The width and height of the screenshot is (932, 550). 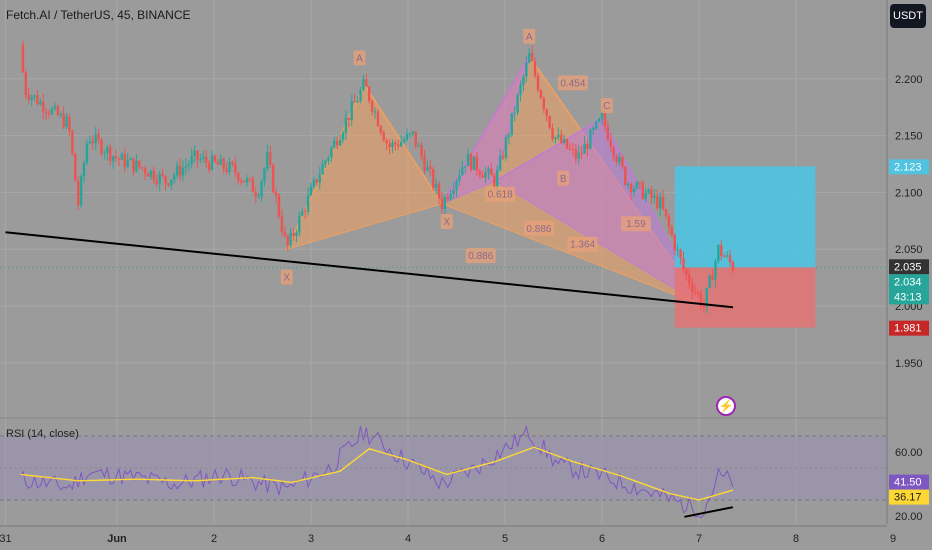 I want to click on rsi-ma-value-box, so click(x=909, y=497).